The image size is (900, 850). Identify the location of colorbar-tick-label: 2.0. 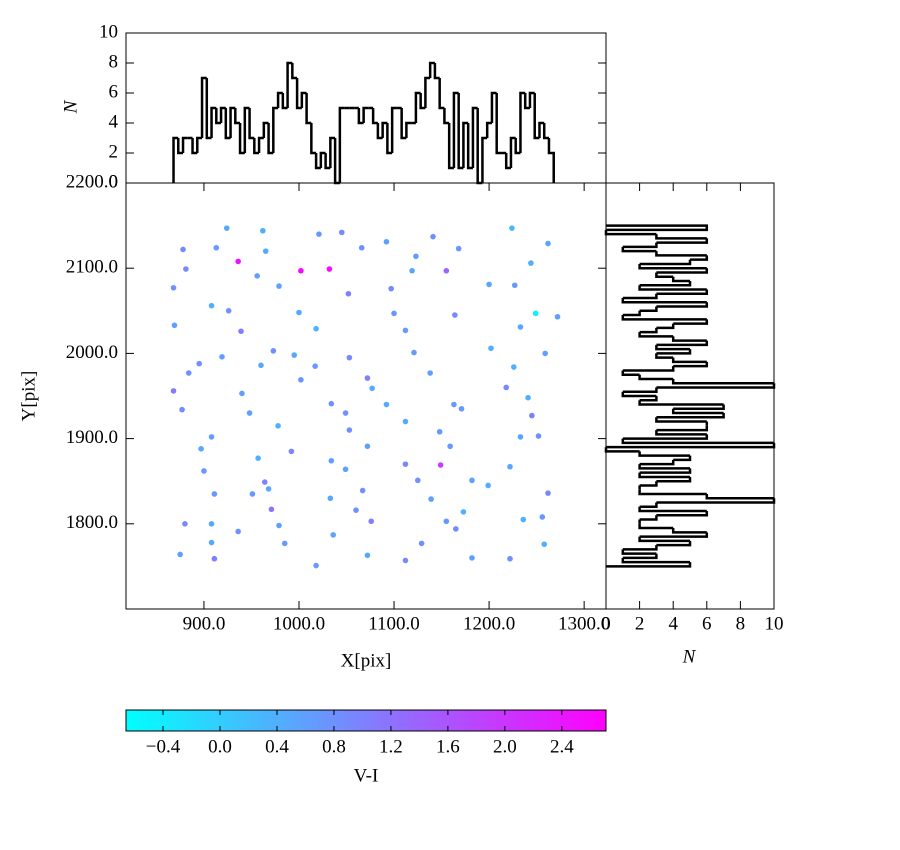
(505, 746).